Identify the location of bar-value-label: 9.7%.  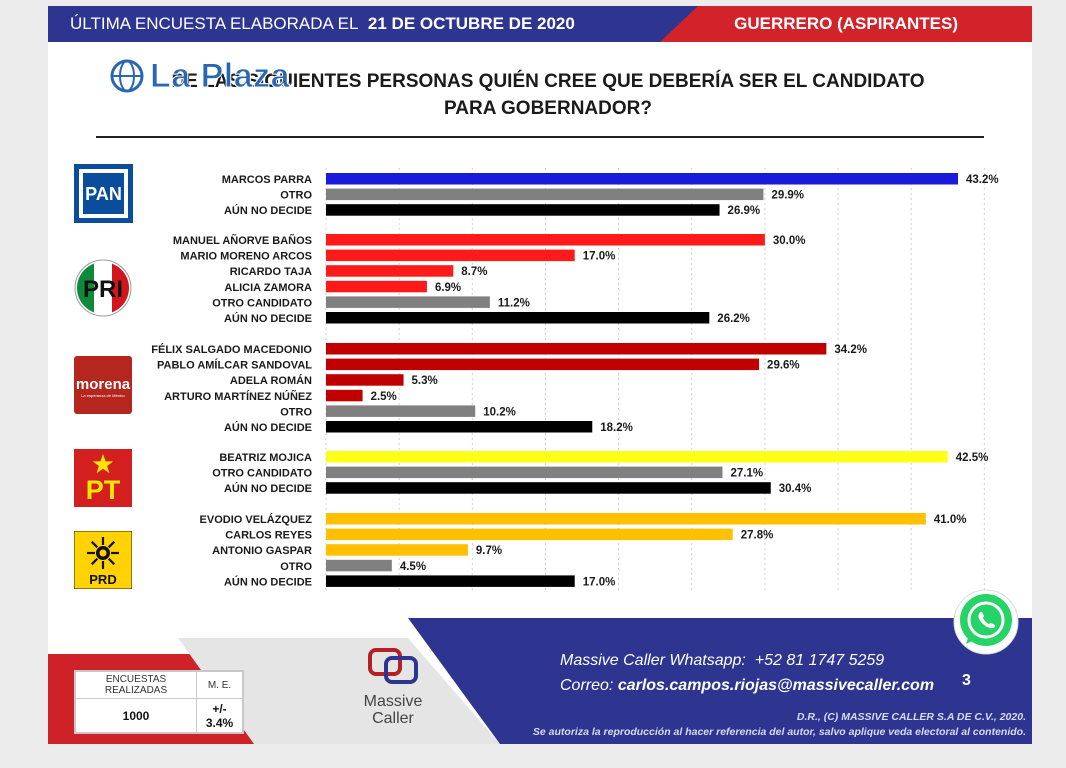
(489, 551).